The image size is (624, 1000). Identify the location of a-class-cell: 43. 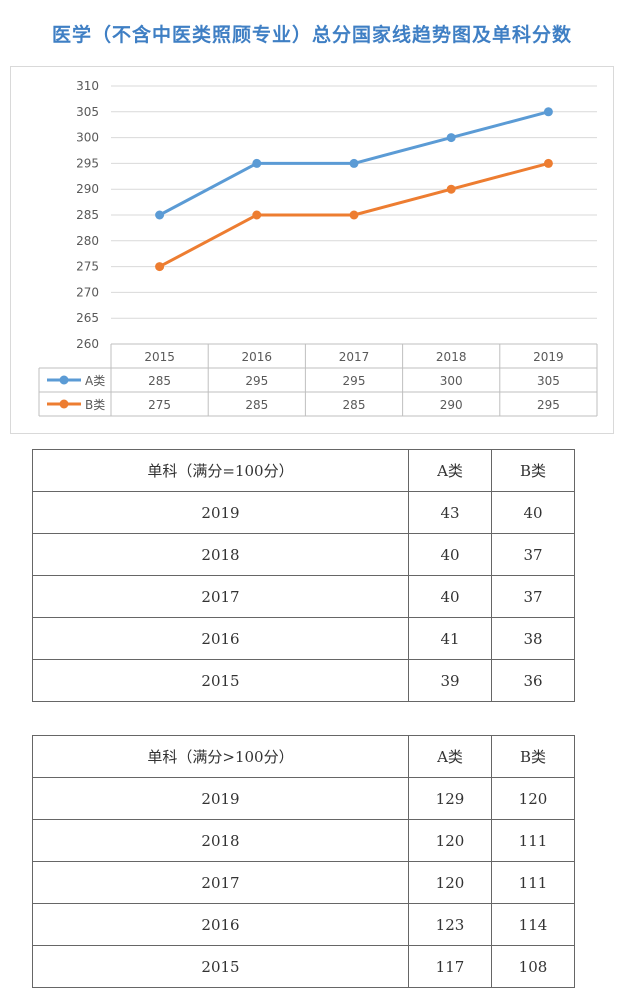
(450, 512).